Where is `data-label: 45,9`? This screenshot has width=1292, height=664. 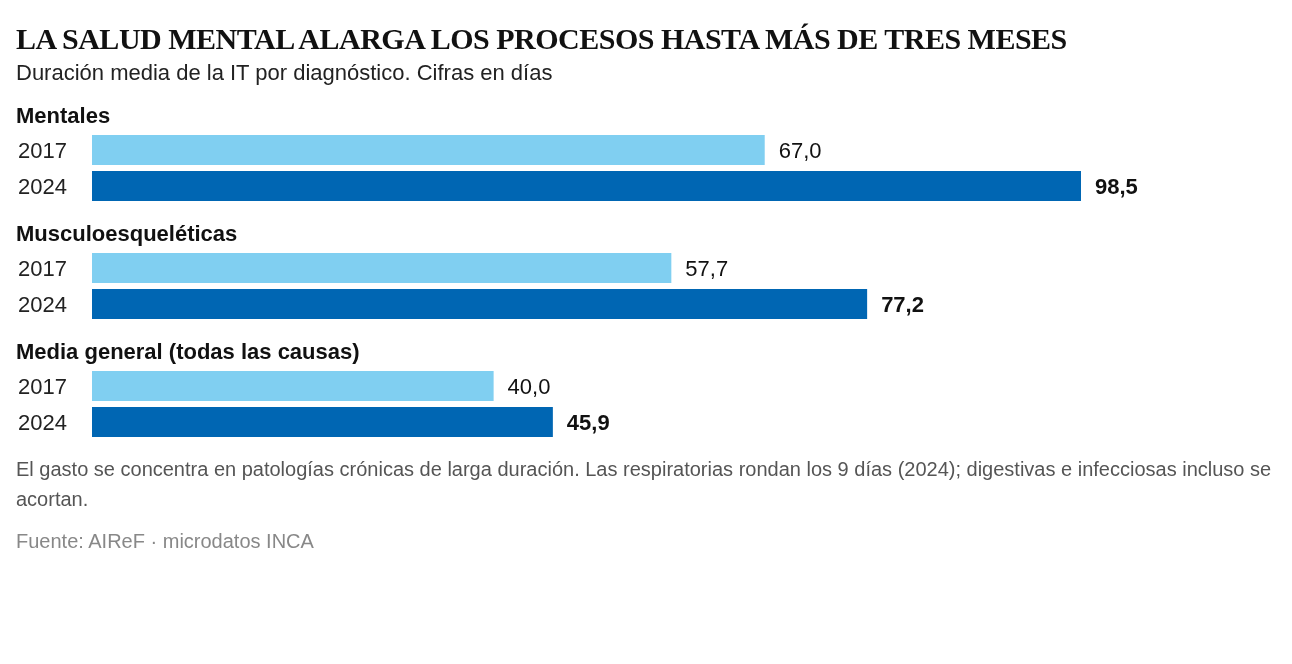 data-label: 45,9 is located at coordinates (588, 422).